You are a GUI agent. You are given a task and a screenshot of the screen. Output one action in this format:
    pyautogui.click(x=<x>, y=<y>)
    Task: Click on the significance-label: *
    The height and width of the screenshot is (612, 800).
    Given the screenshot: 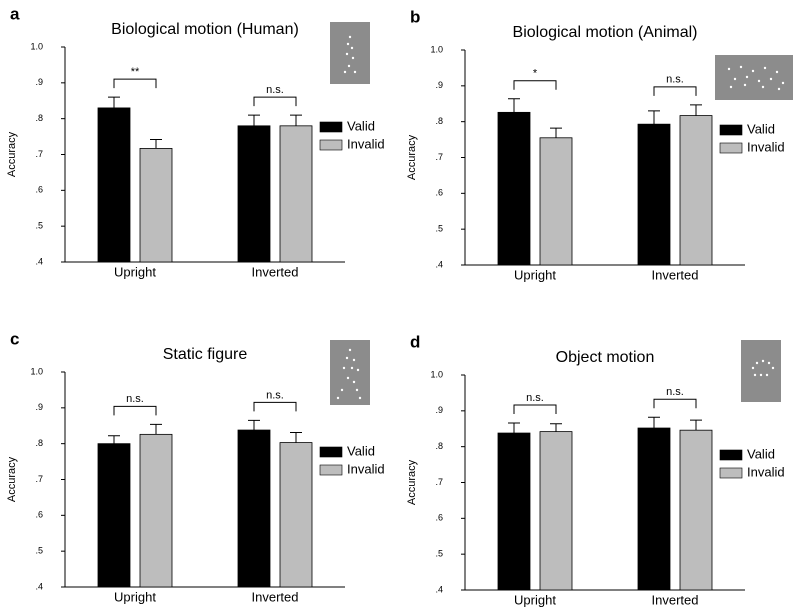 What is the action you would take?
    pyautogui.click(x=535, y=74)
    